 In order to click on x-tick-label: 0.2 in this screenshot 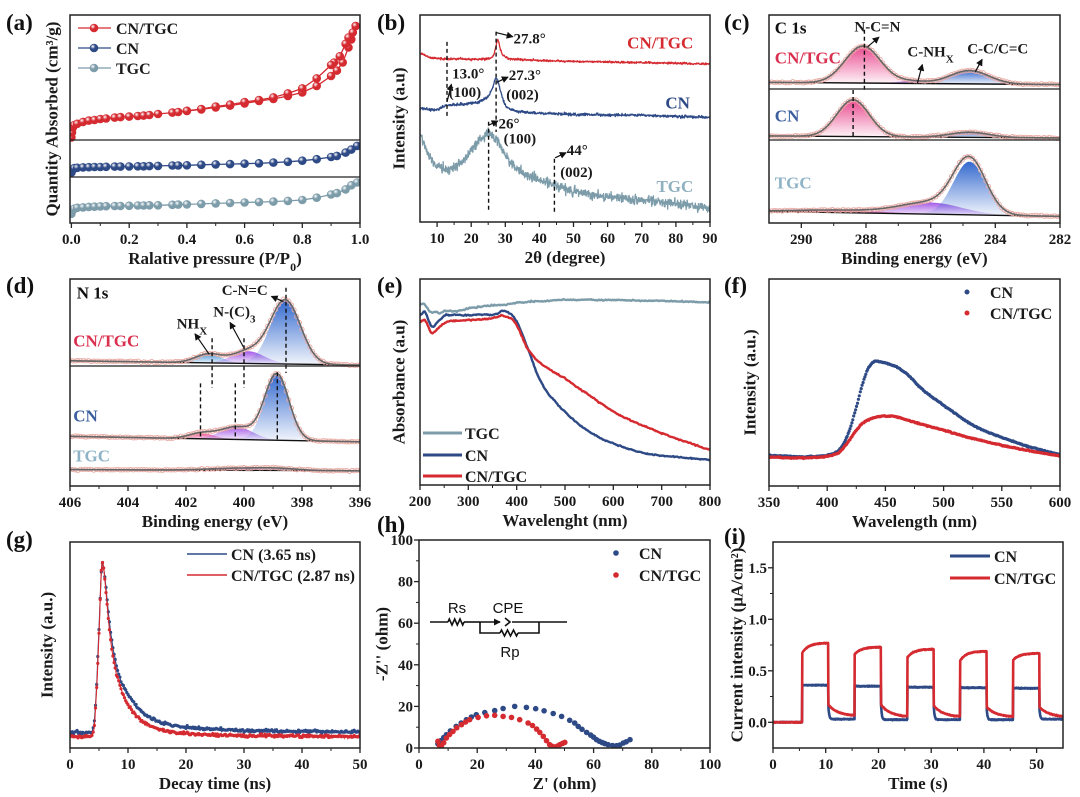, I will do `click(129, 240)`.